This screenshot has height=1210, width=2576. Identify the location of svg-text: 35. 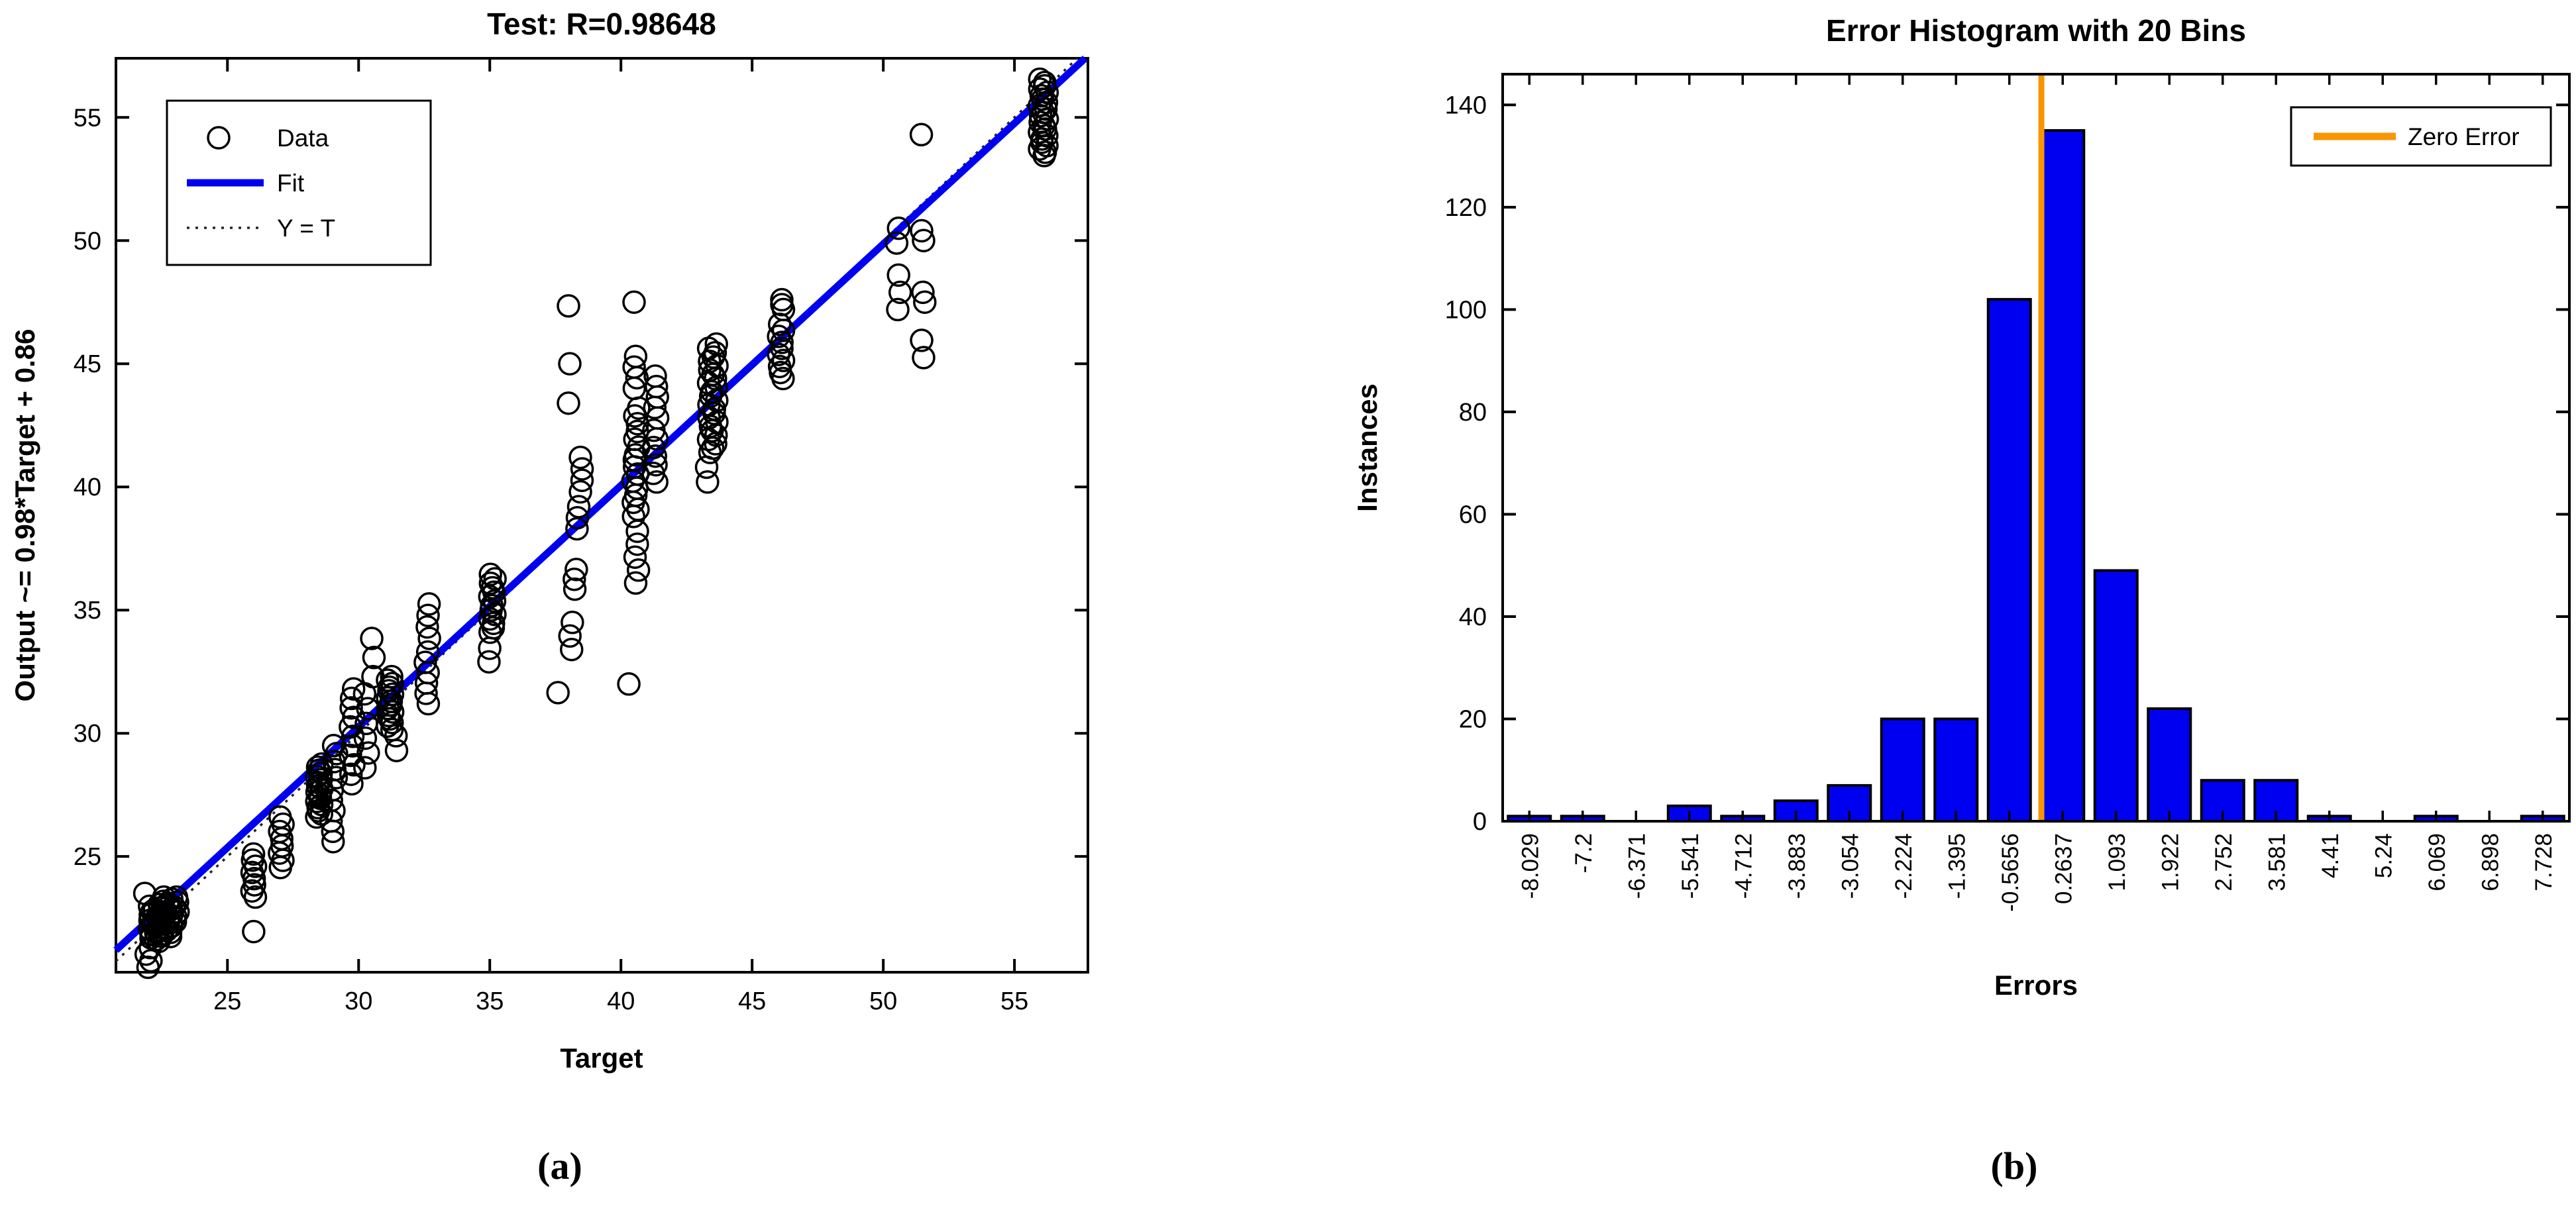
(490, 1001).